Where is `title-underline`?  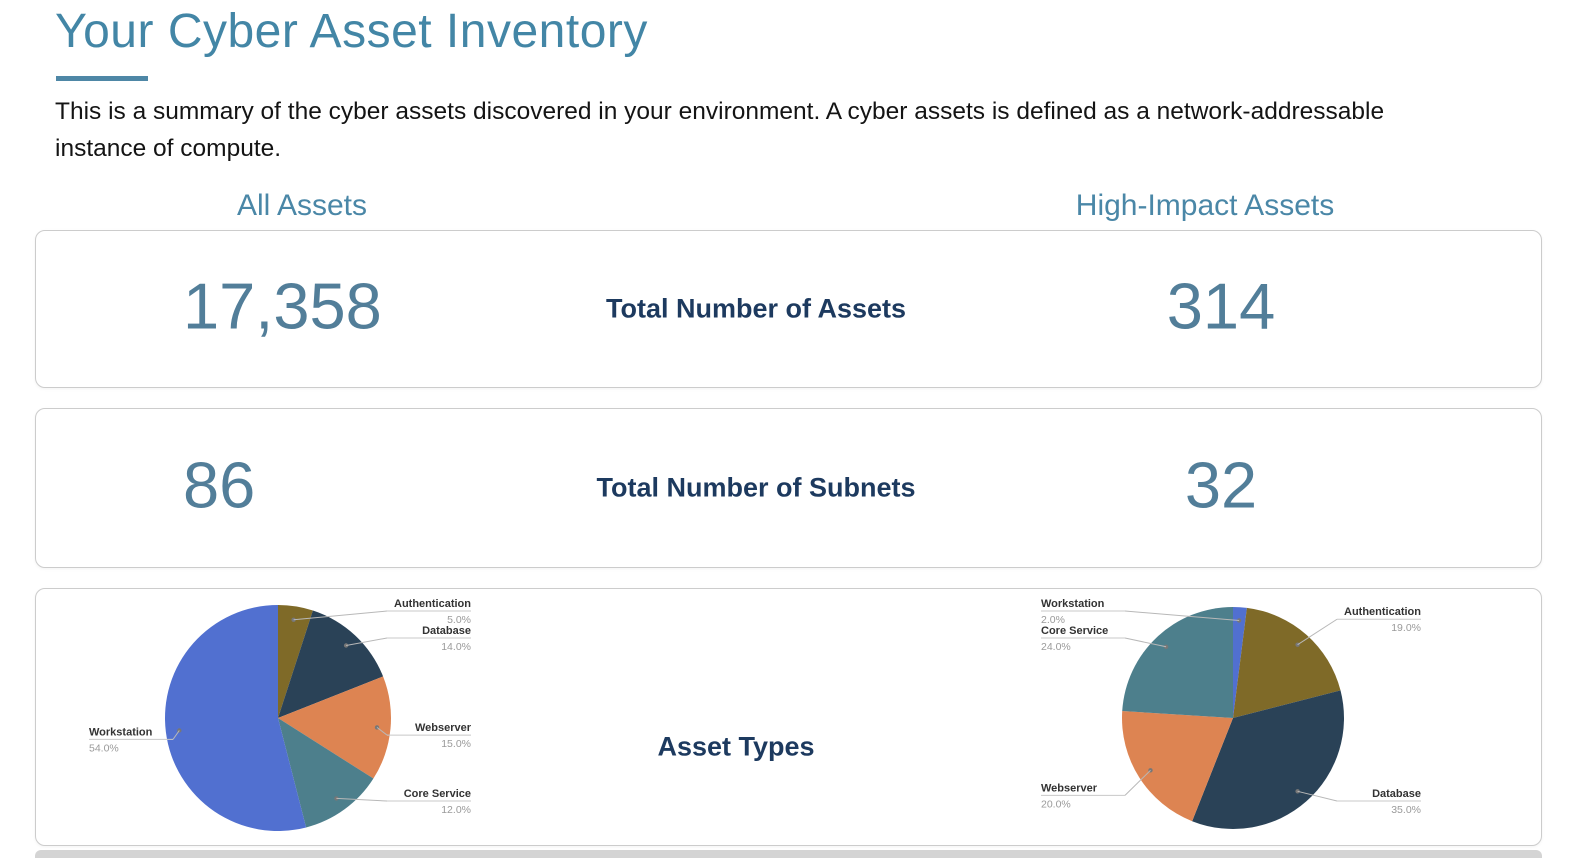
title-underline is located at coordinates (102, 78).